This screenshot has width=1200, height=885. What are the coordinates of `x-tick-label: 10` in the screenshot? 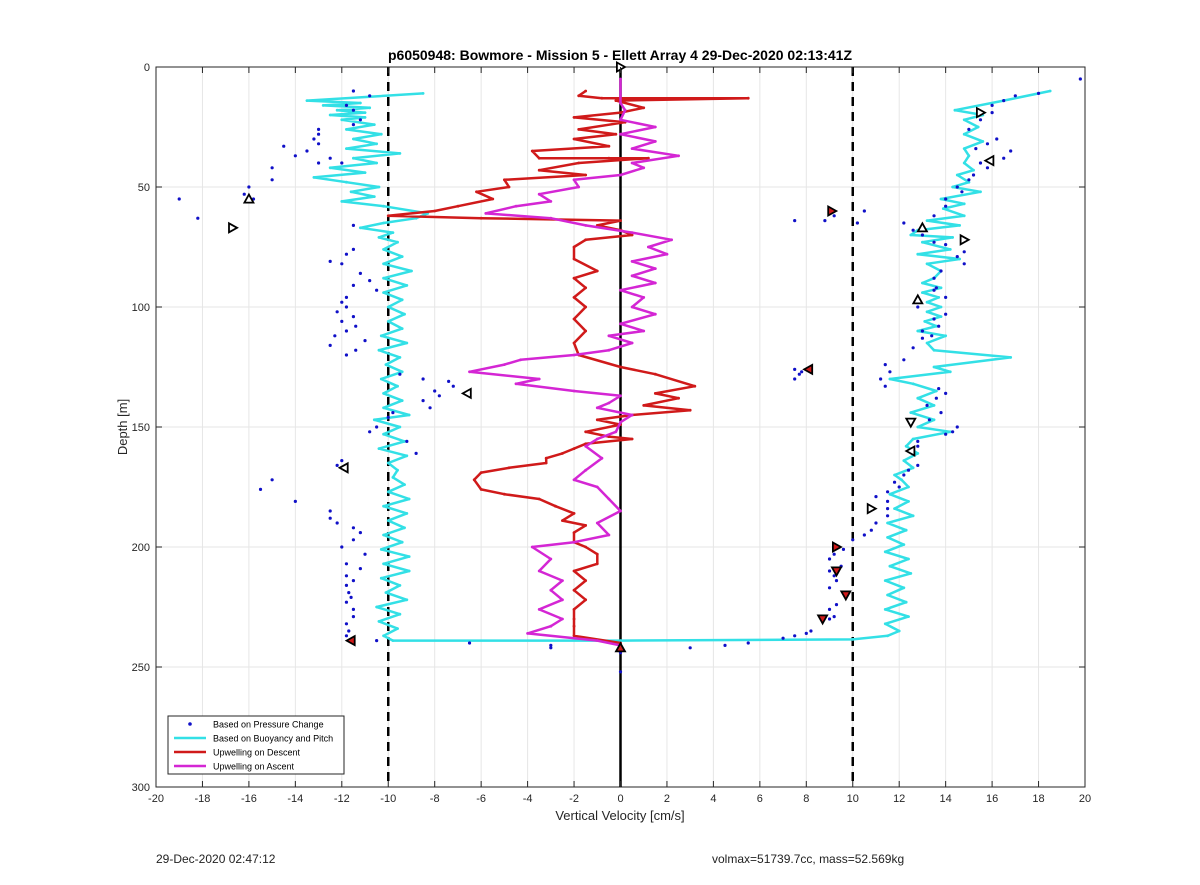 It's located at (853, 799).